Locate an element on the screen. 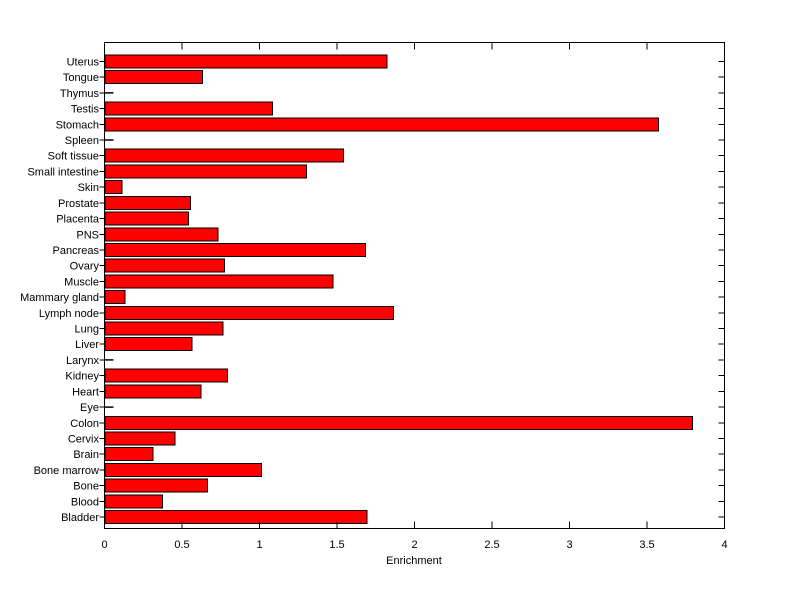 This screenshot has width=800, height=599. y-tick-label: Liver is located at coordinates (87, 345).